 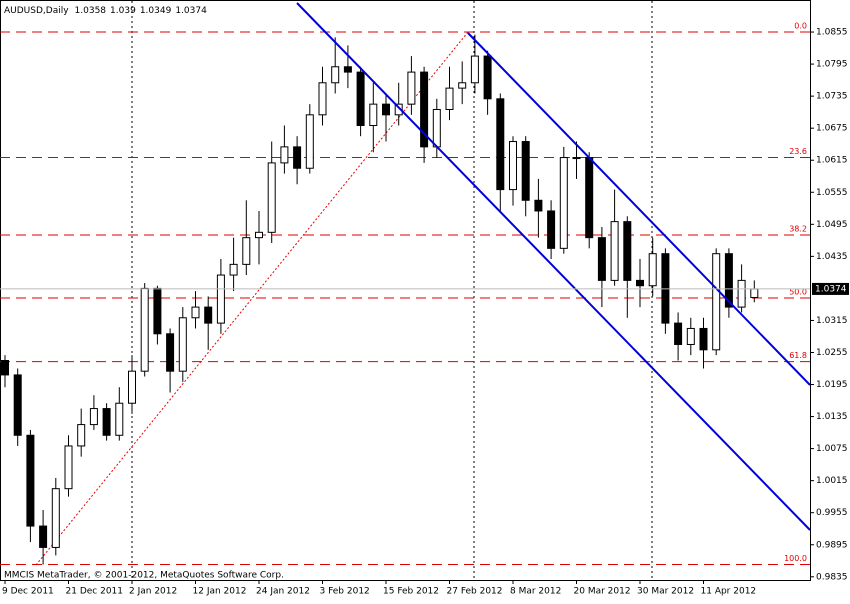 What do you see at coordinates (123, 11) in the screenshot?
I see `ohlc-high: 1.039` at bounding box center [123, 11].